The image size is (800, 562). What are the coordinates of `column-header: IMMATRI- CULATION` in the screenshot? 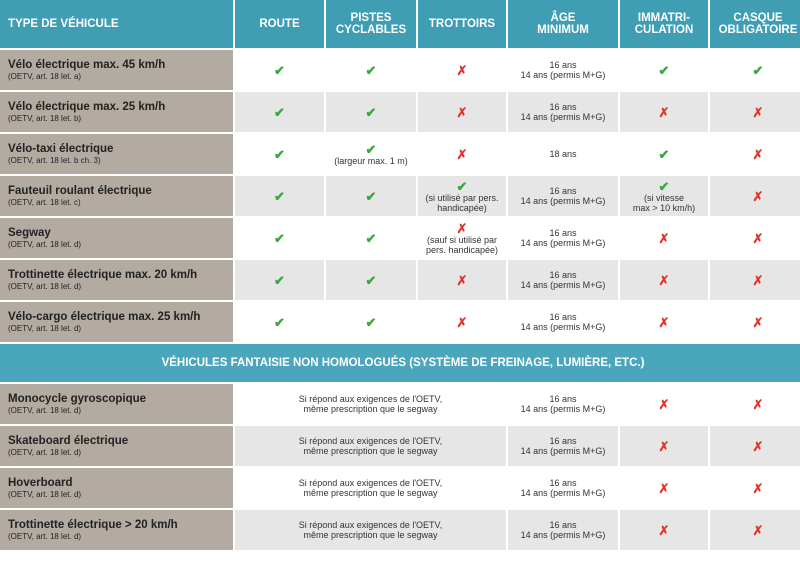 It's located at (664, 24).